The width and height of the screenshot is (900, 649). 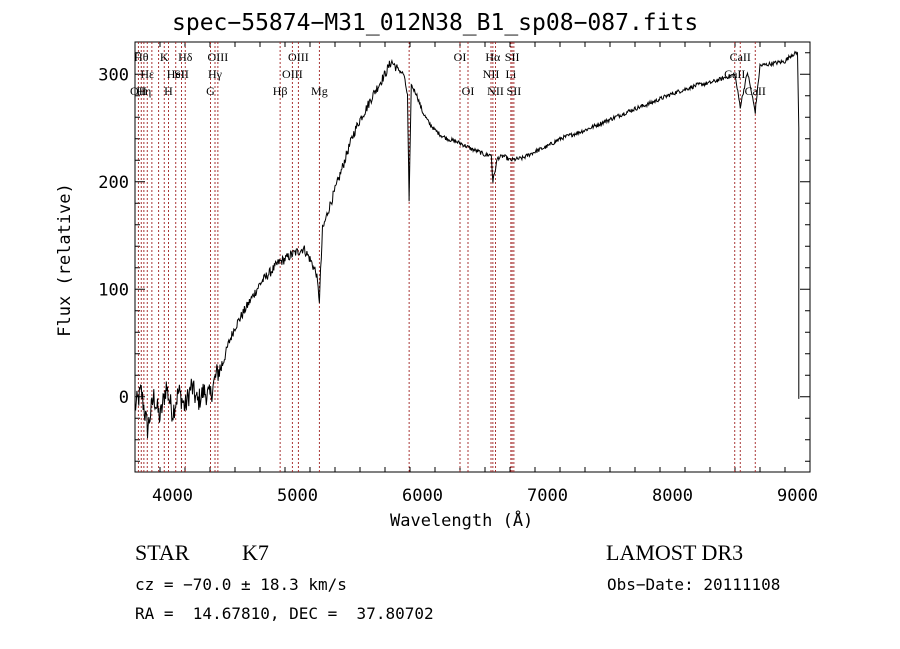 What do you see at coordinates (185, 57) in the screenshot?
I see `line-label: Hδ` at bounding box center [185, 57].